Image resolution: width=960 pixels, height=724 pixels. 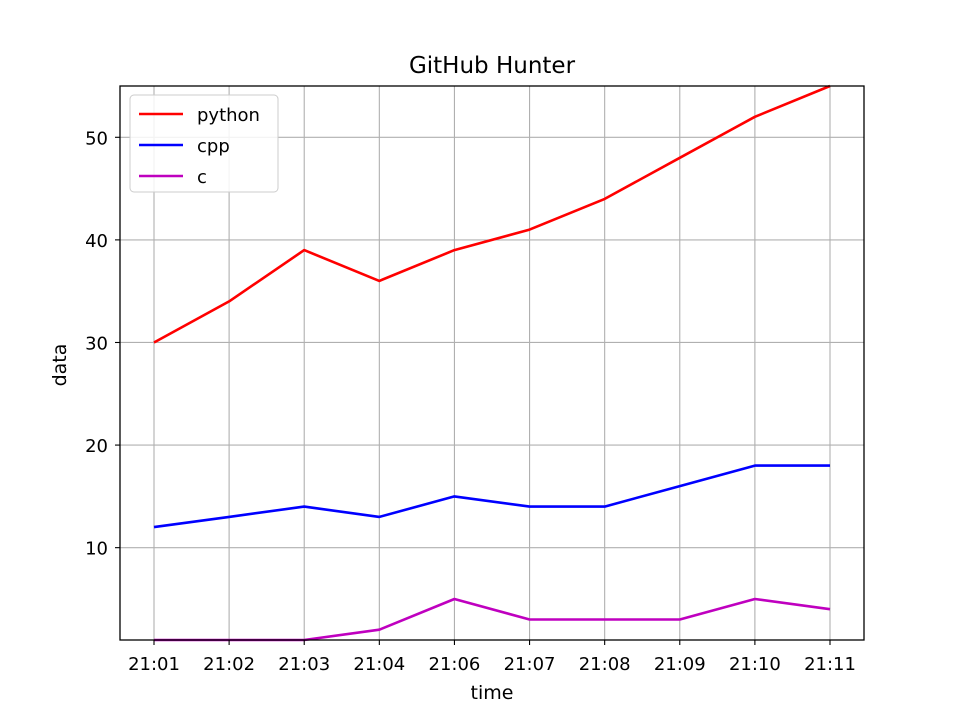 What do you see at coordinates (492, 693) in the screenshot?
I see `x-axis-label: time` at bounding box center [492, 693].